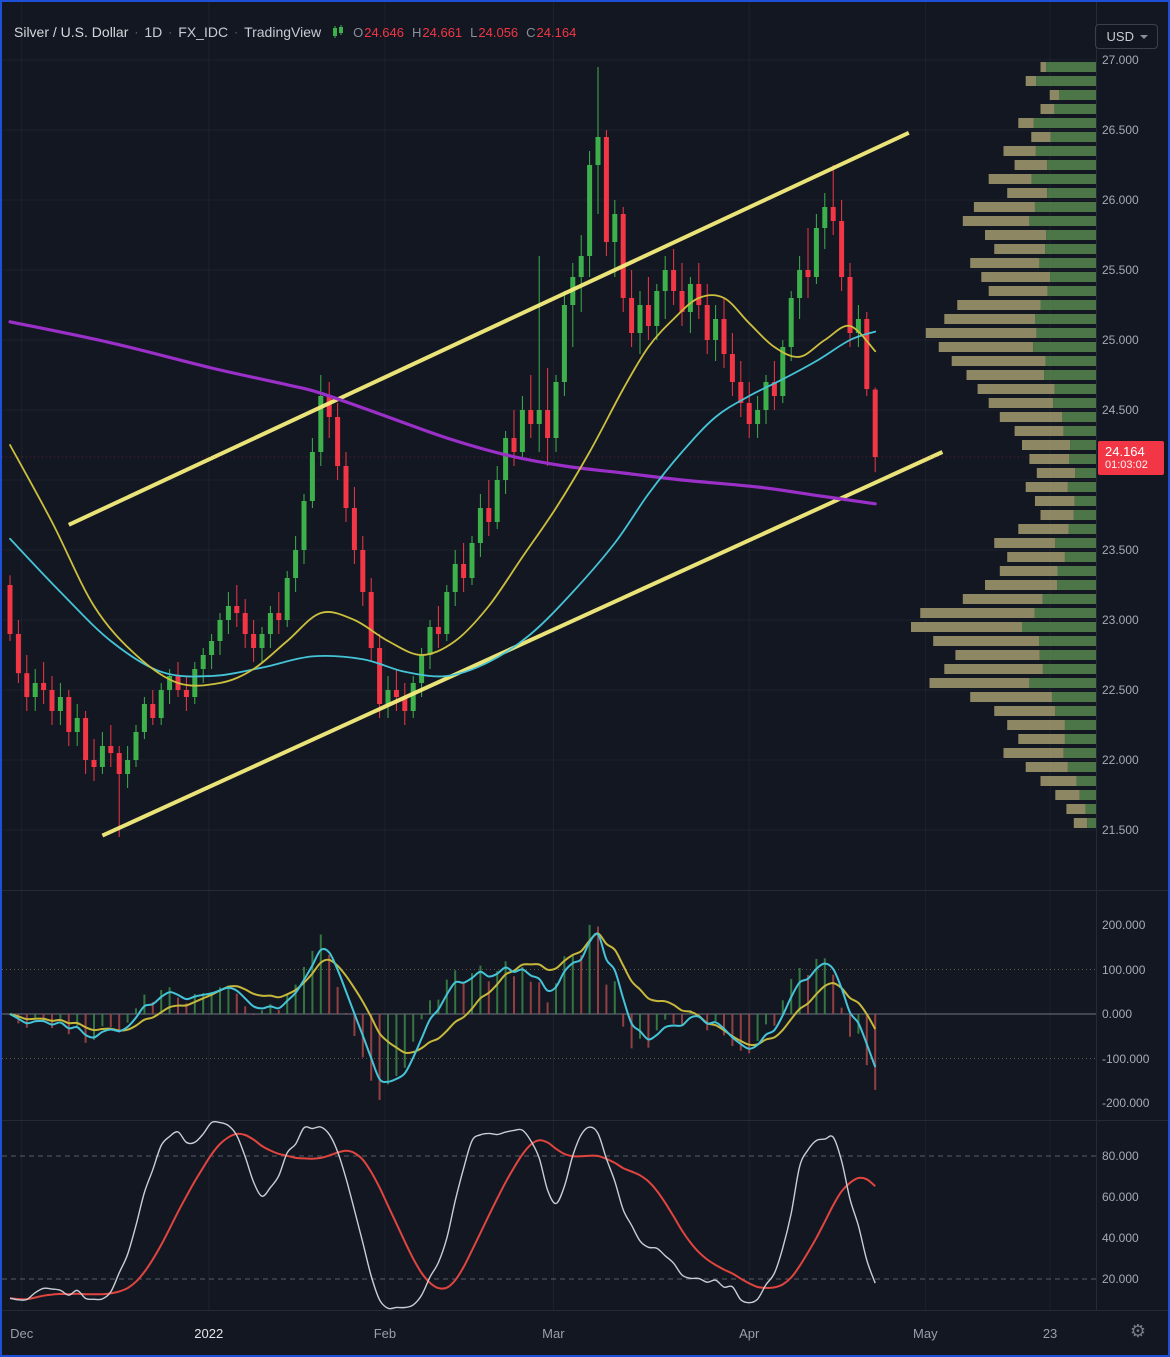 The width and height of the screenshot is (1170, 1357). What do you see at coordinates (1120, 36) in the screenshot?
I see `currency-label: USD` at bounding box center [1120, 36].